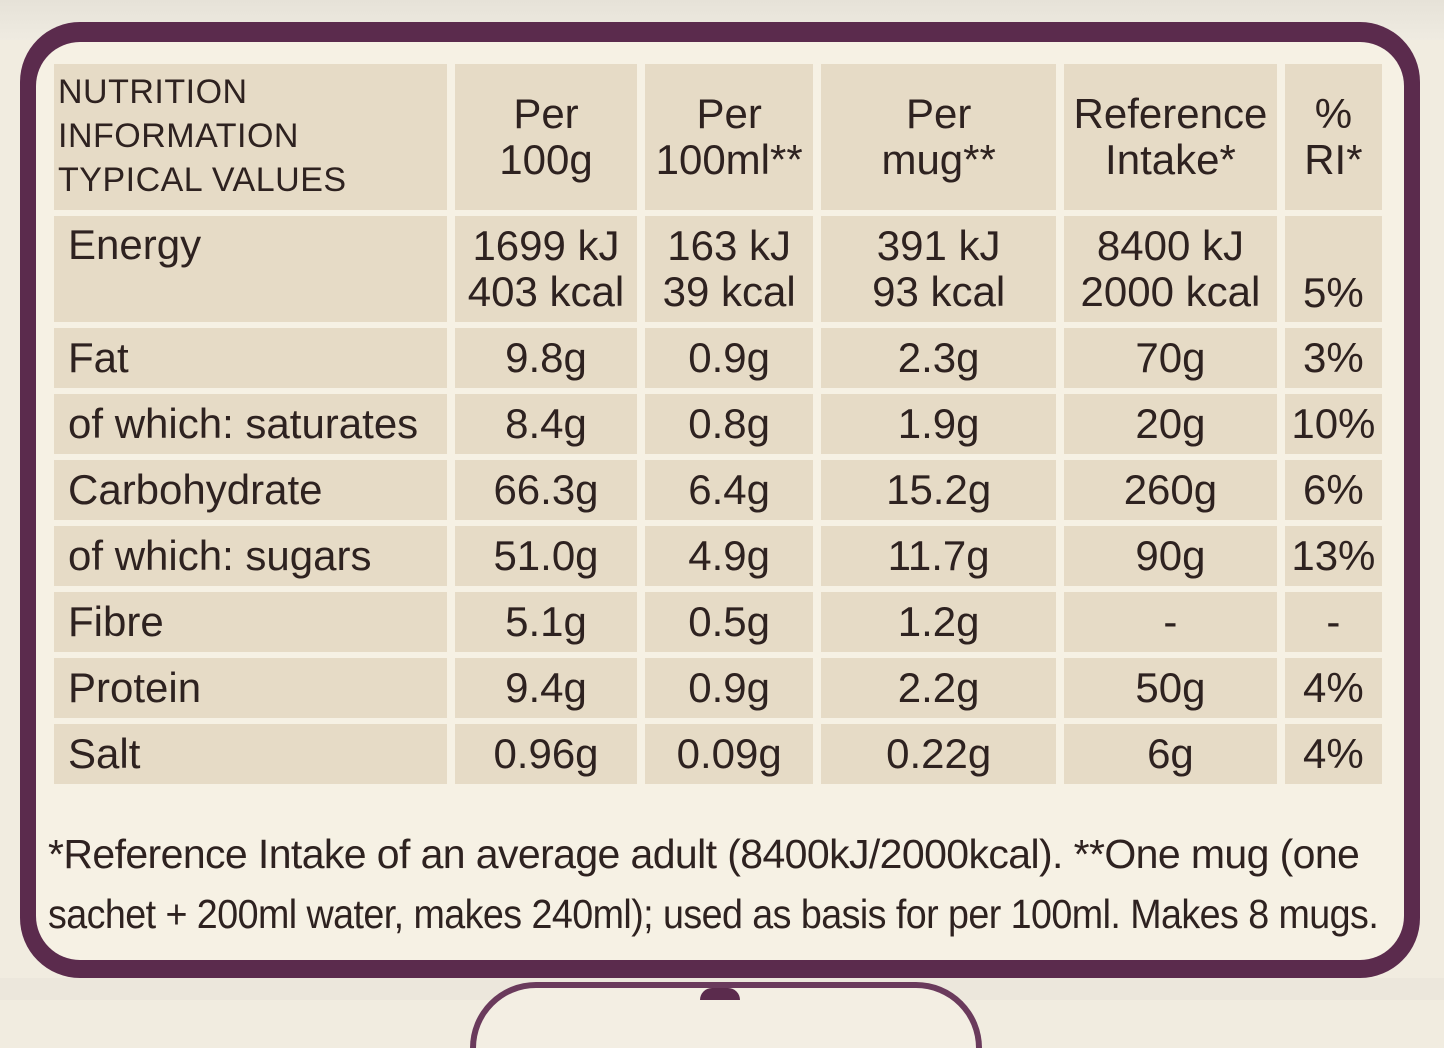  I want to click on header-ri-percent: % RI*, so click(1333, 137).